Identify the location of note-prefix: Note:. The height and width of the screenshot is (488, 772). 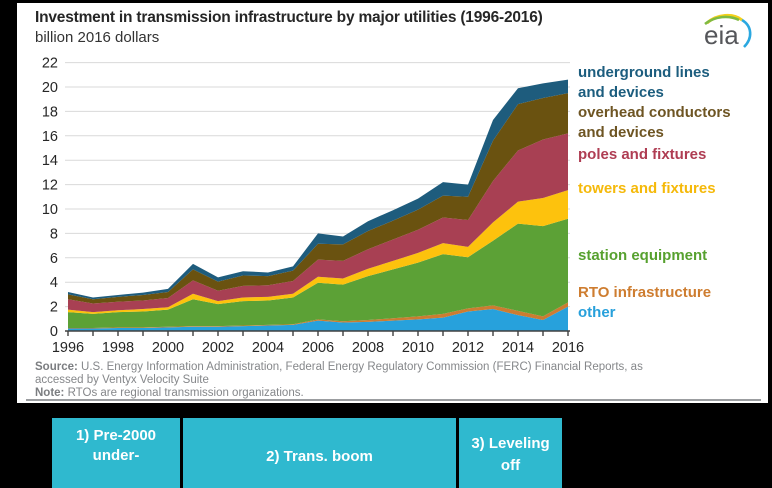
(50, 393).